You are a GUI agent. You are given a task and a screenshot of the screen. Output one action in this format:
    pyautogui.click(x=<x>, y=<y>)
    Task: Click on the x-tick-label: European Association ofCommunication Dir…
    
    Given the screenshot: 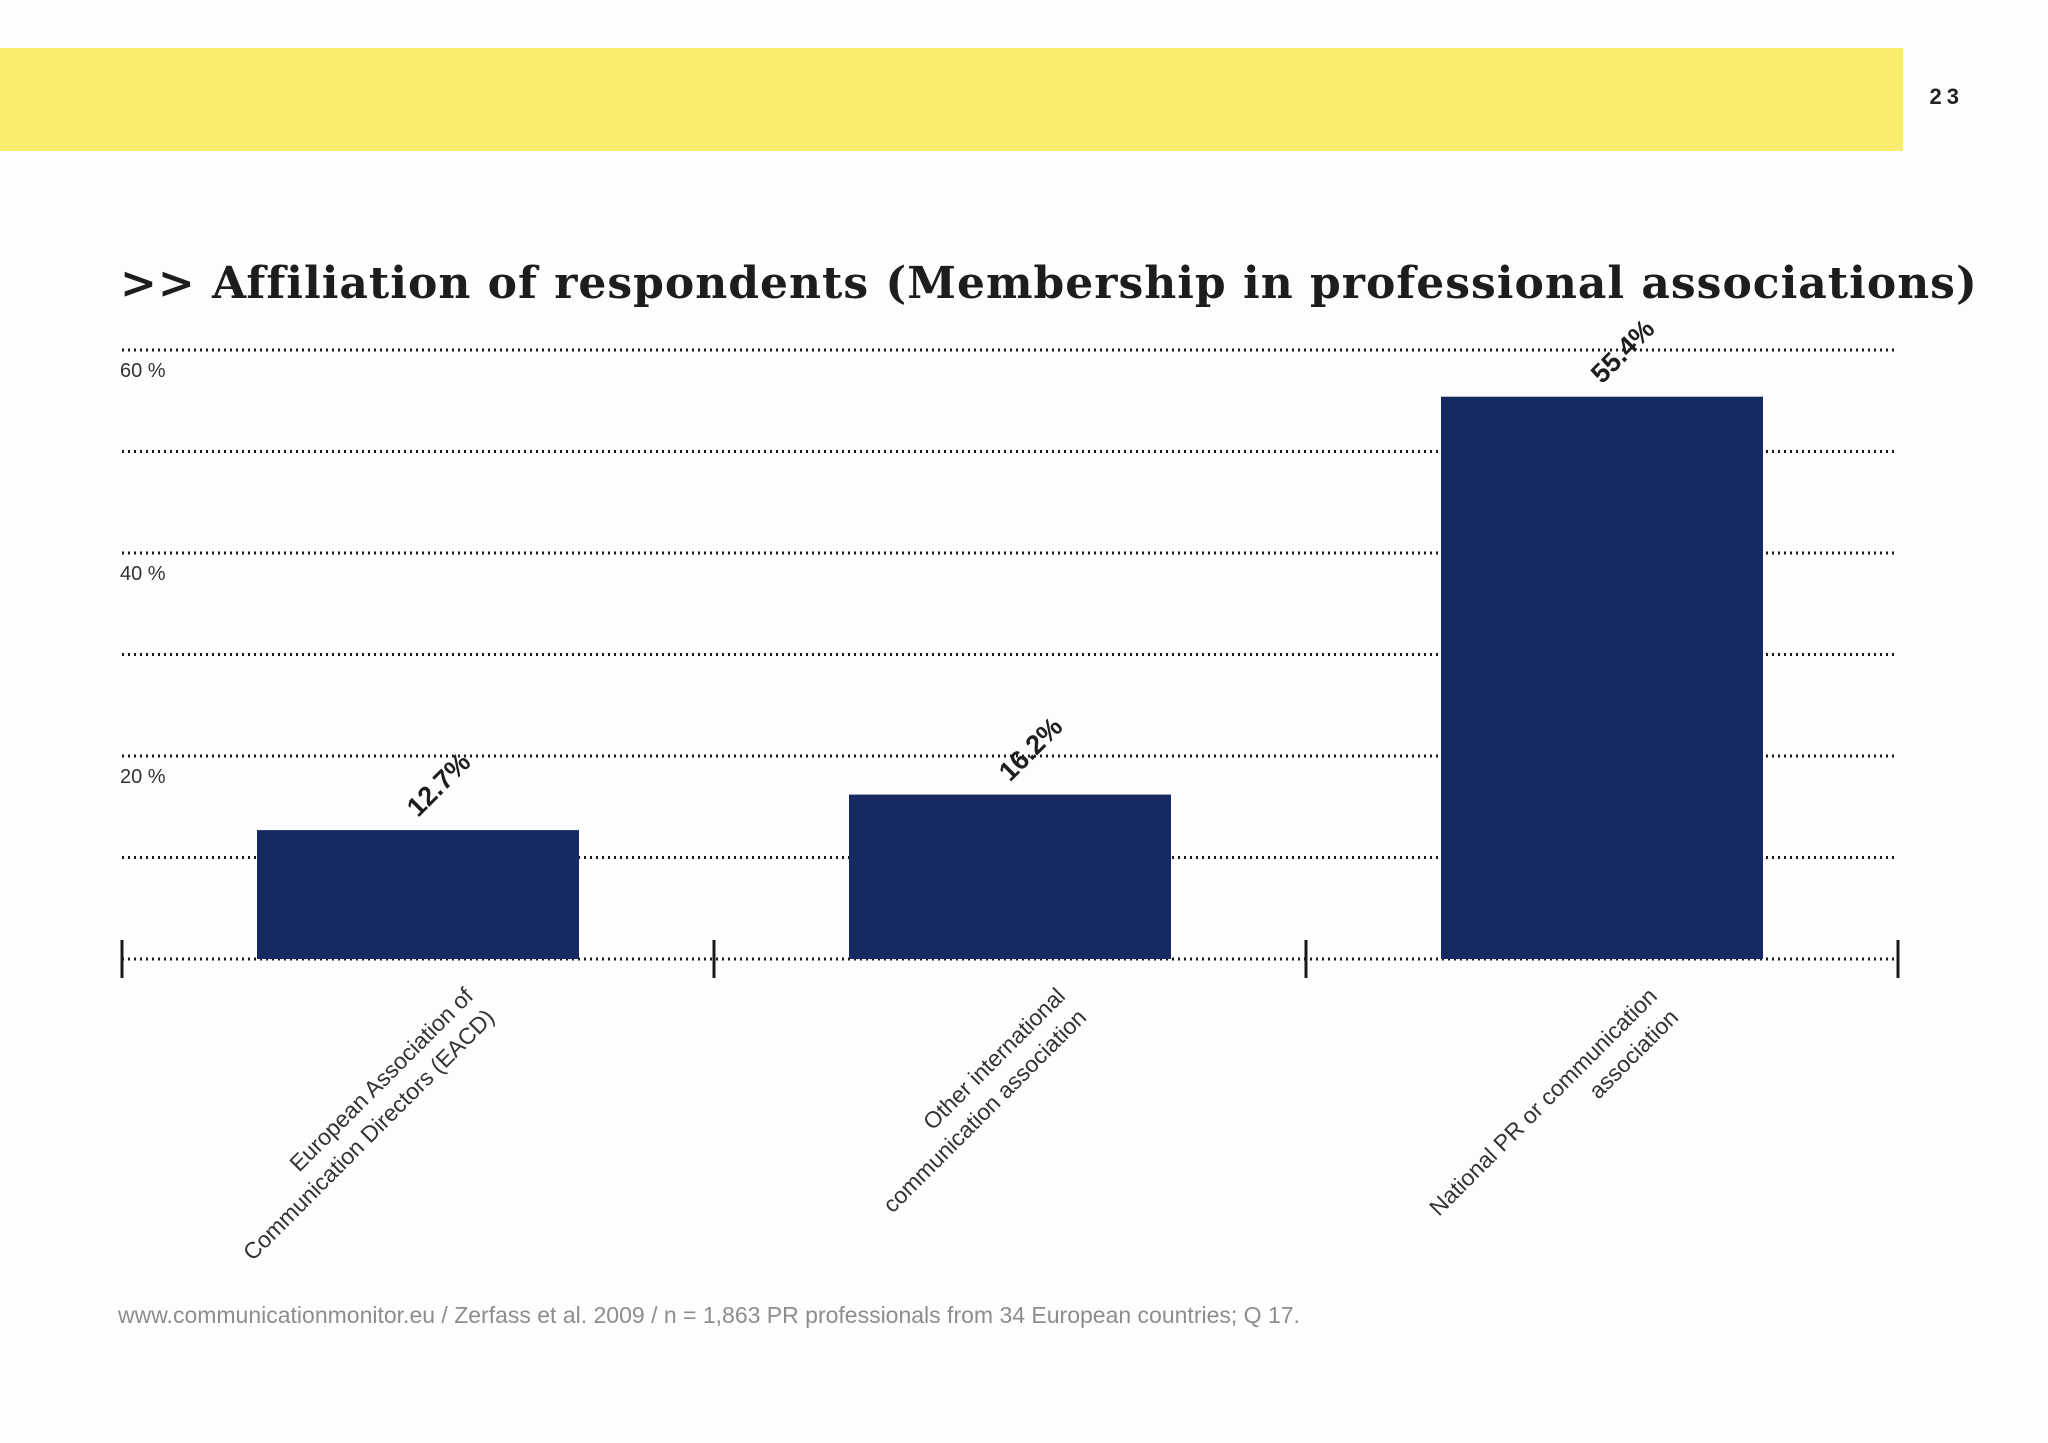 What is the action you would take?
    pyautogui.click(x=358, y=1123)
    